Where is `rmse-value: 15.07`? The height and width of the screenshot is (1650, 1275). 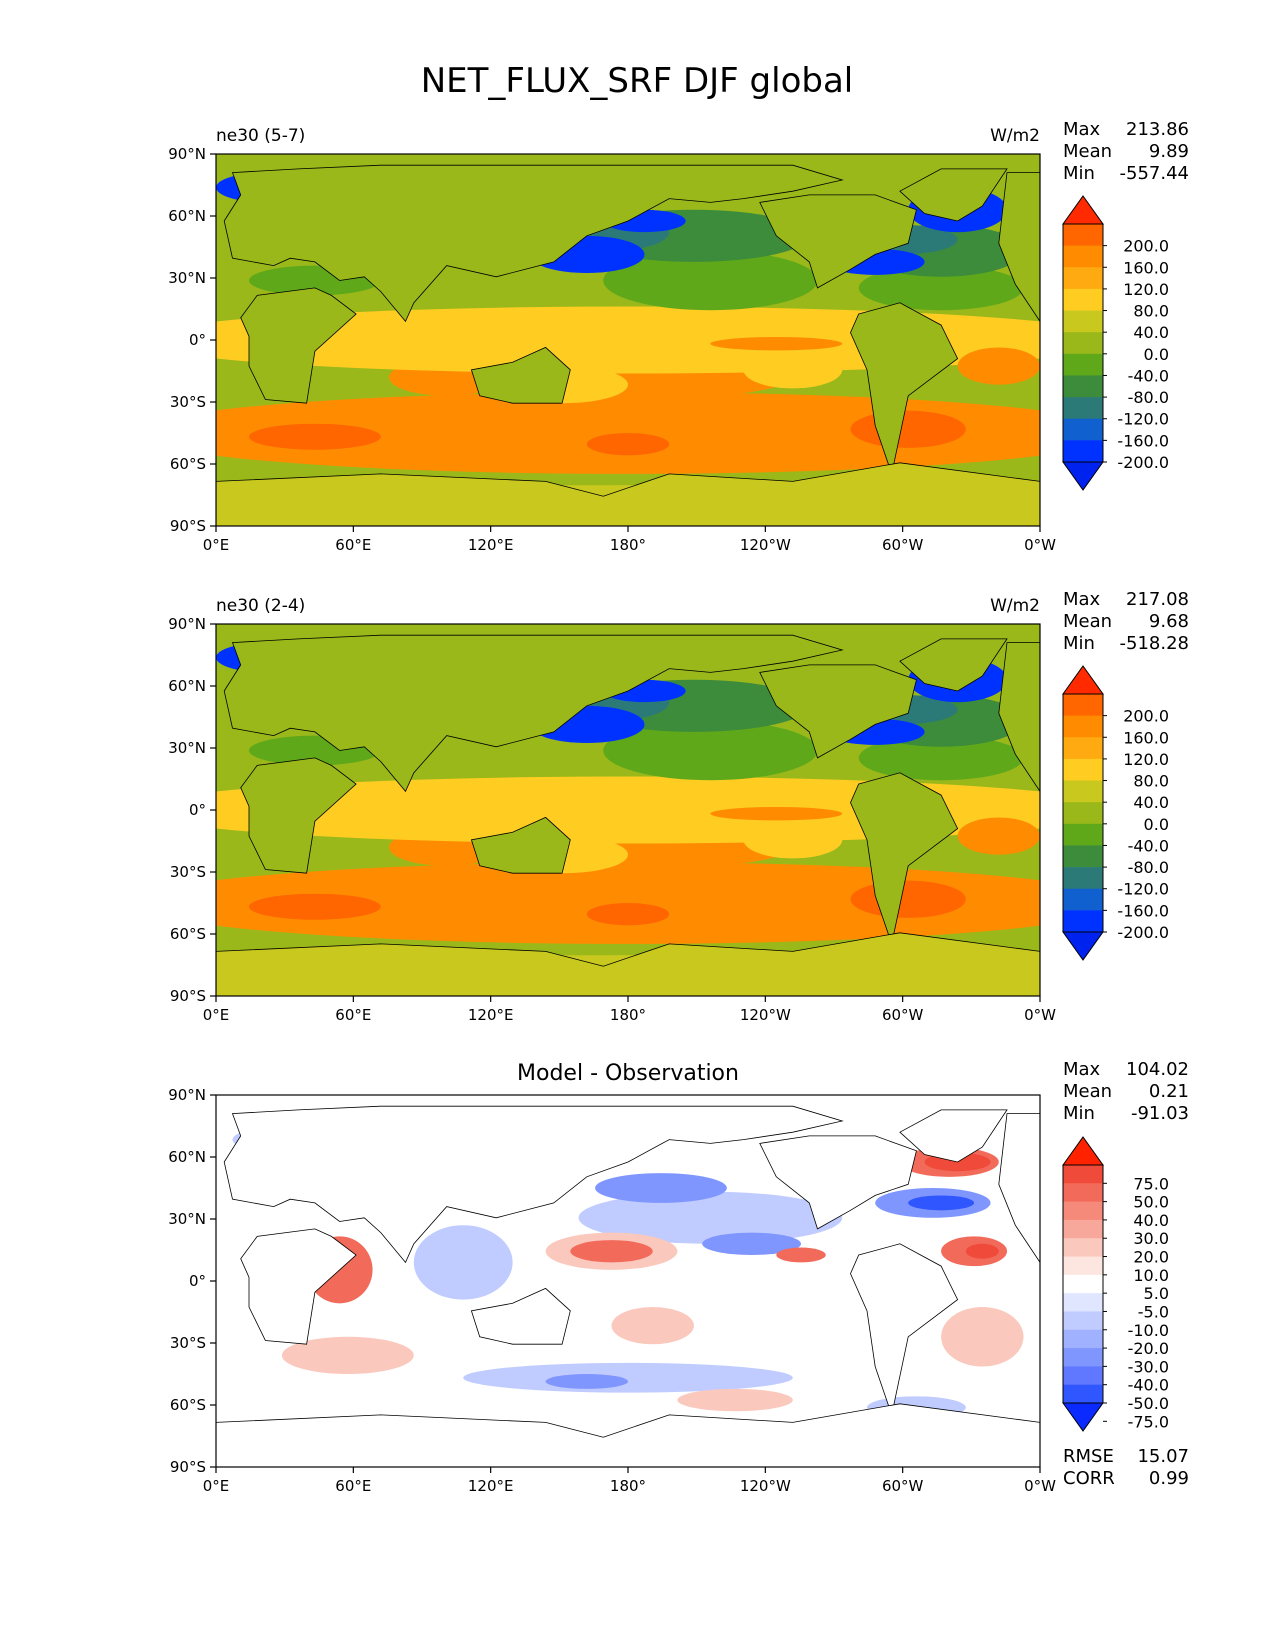
rmse-value: 15.07 is located at coordinates (1163, 1456).